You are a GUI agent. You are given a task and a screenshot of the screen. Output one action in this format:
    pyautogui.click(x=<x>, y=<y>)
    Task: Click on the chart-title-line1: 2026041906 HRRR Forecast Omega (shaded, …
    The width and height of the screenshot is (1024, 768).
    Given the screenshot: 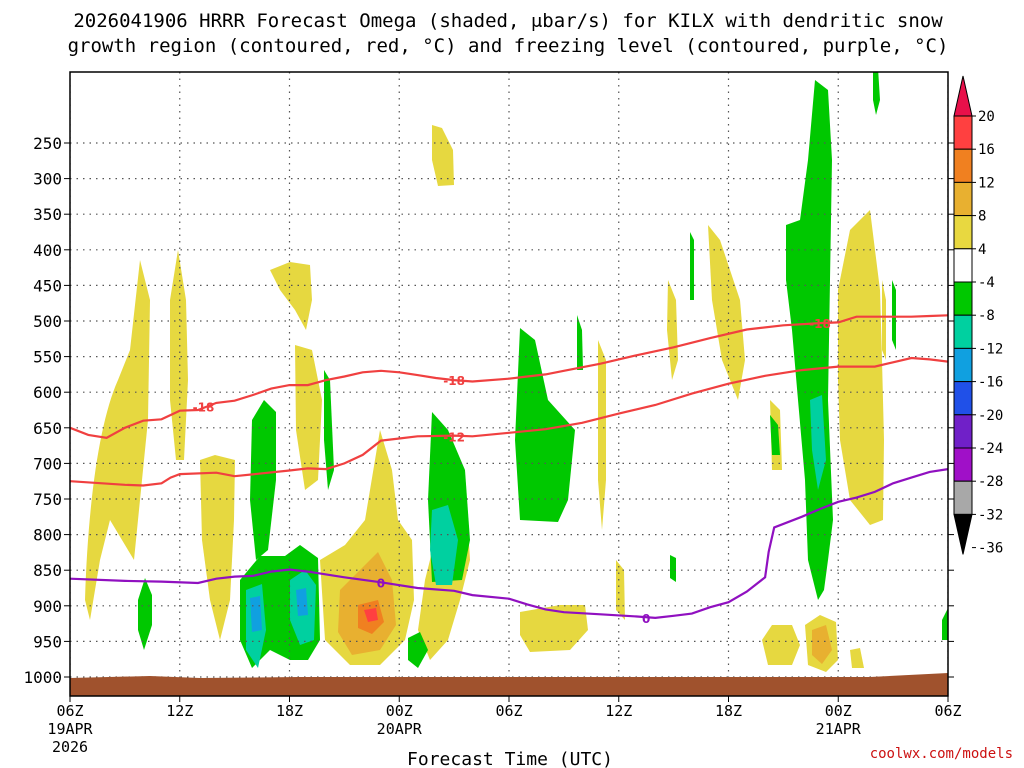 What is the action you would take?
    pyautogui.click(x=508, y=21)
    